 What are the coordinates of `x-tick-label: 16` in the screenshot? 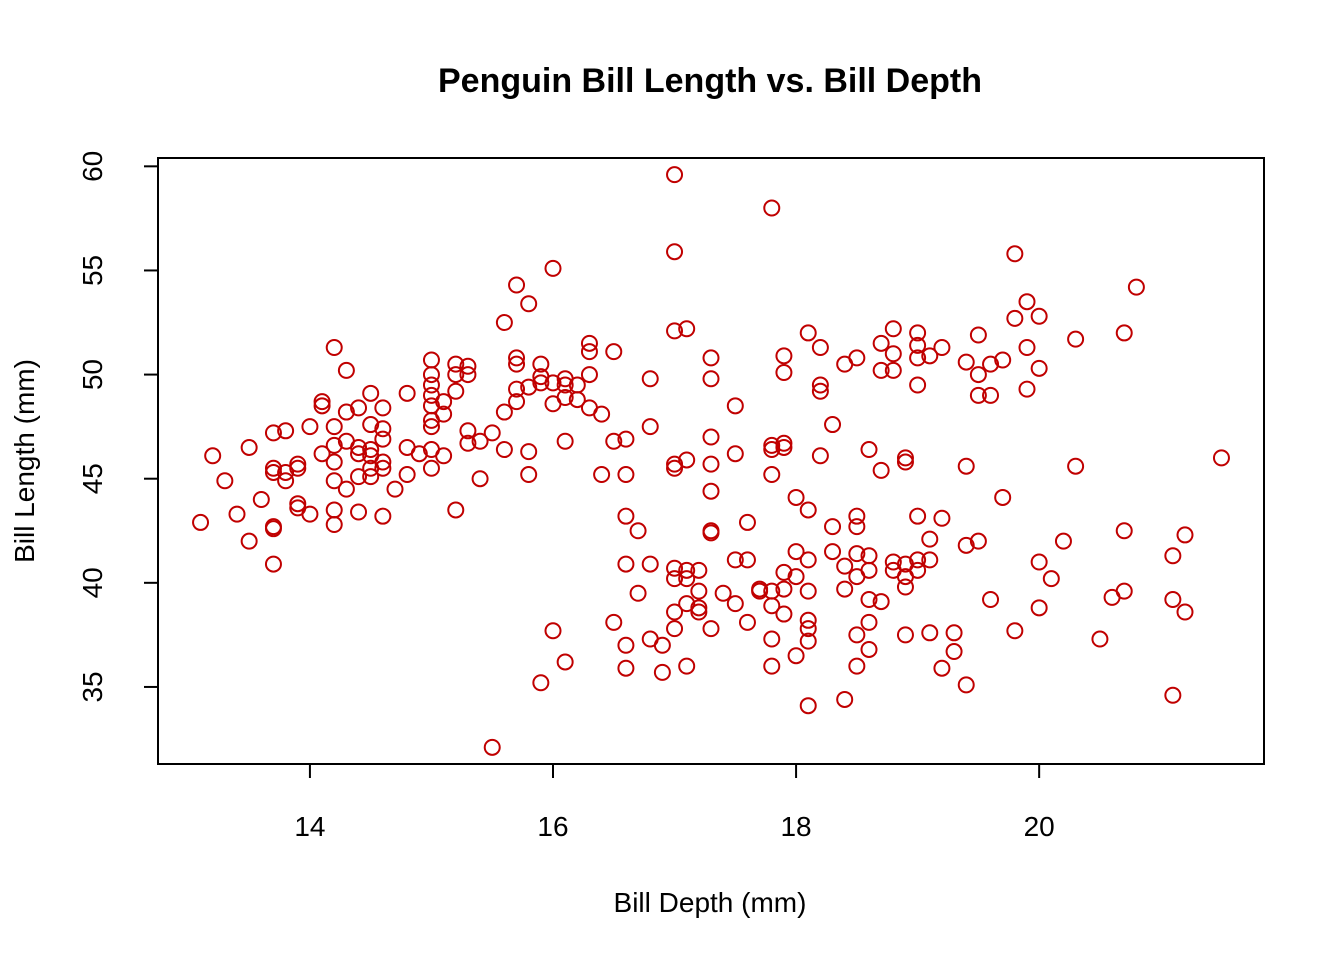 It's located at (552, 826).